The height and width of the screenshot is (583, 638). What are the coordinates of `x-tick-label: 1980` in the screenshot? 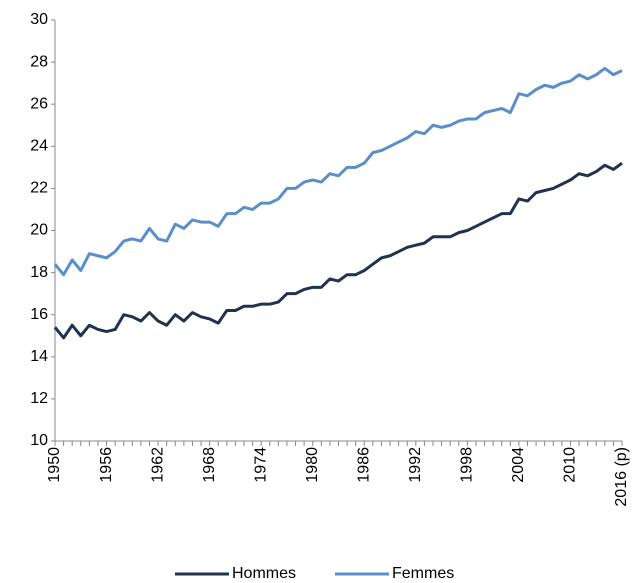 It's located at (312, 465).